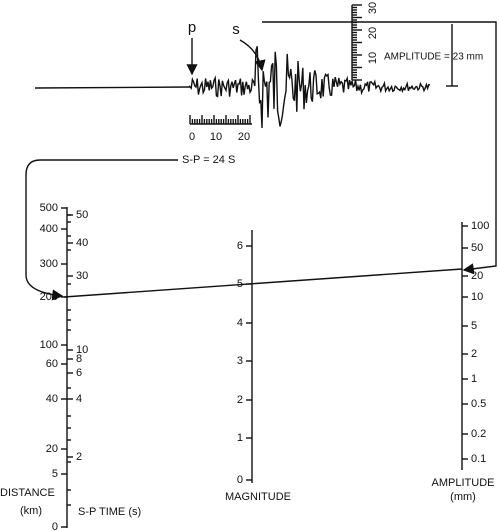 This screenshot has height=531, width=500. I want to click on ruler-label: 30, so click(373, 8).